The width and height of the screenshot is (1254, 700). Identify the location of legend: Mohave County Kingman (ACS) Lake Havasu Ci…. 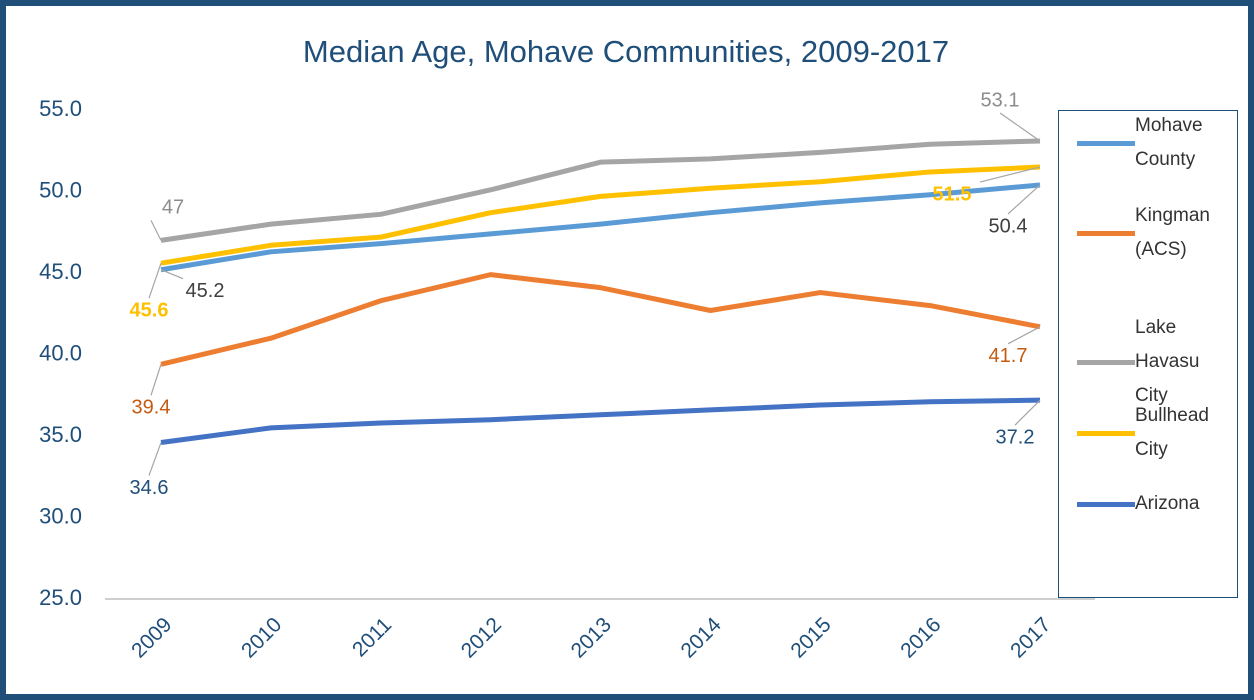
(1148, 354).